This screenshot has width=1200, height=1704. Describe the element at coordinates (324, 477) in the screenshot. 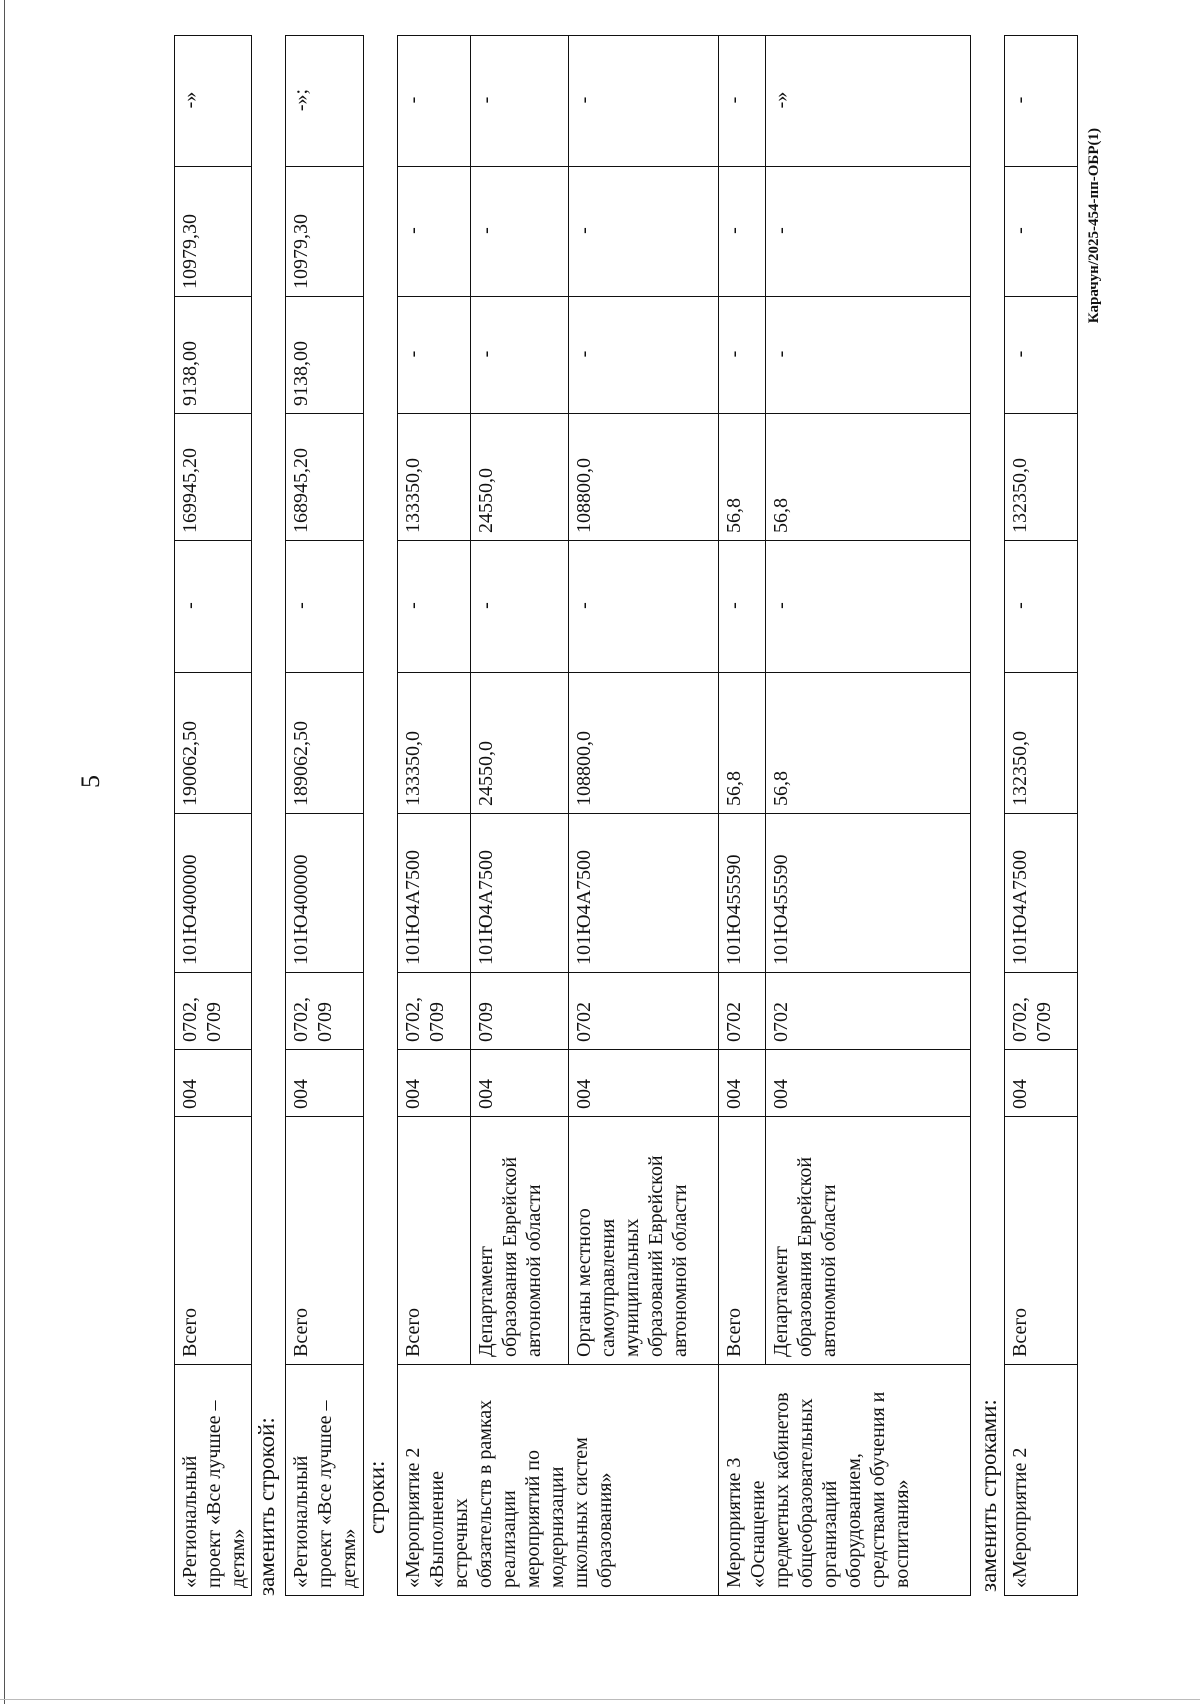

I see `cell-year-2: 168945,20` at that location.